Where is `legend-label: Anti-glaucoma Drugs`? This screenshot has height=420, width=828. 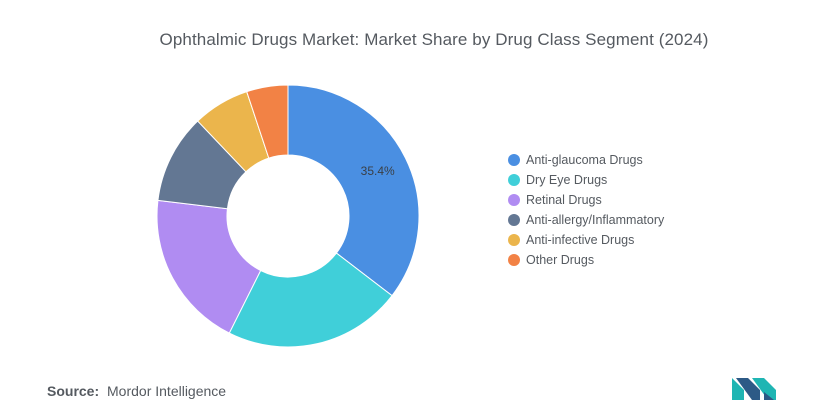 legend-label: Anti-glaucoma Drugs is located at coordinates (584, 160).